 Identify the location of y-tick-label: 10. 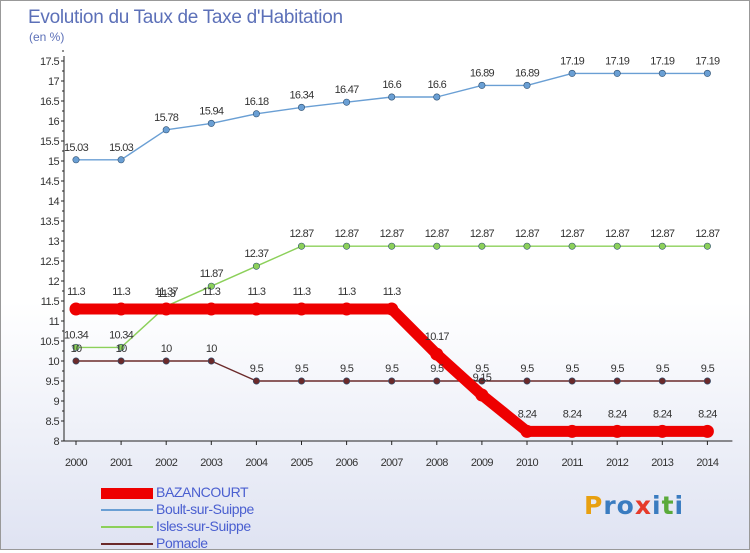
(54, 362).